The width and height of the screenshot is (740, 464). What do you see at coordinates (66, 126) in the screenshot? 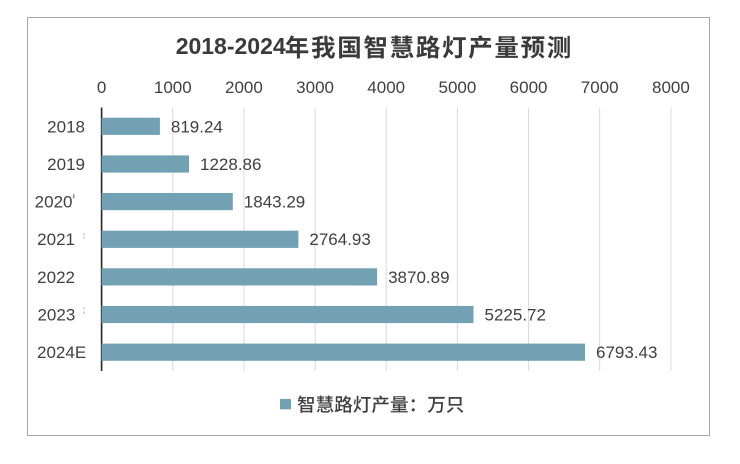
I see `svg-text: 2018` at bounding box center [66, 126].